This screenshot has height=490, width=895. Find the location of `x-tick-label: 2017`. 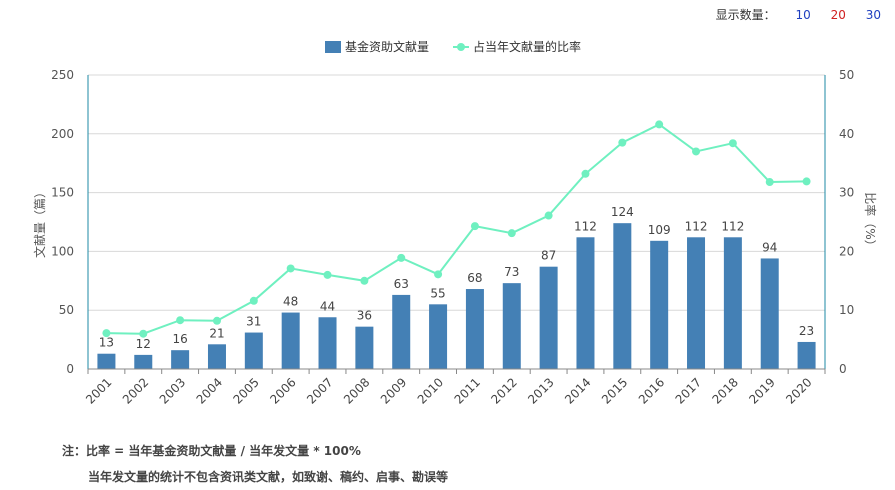

x-tick-label: 2017 is located at coordinates (688, 390).